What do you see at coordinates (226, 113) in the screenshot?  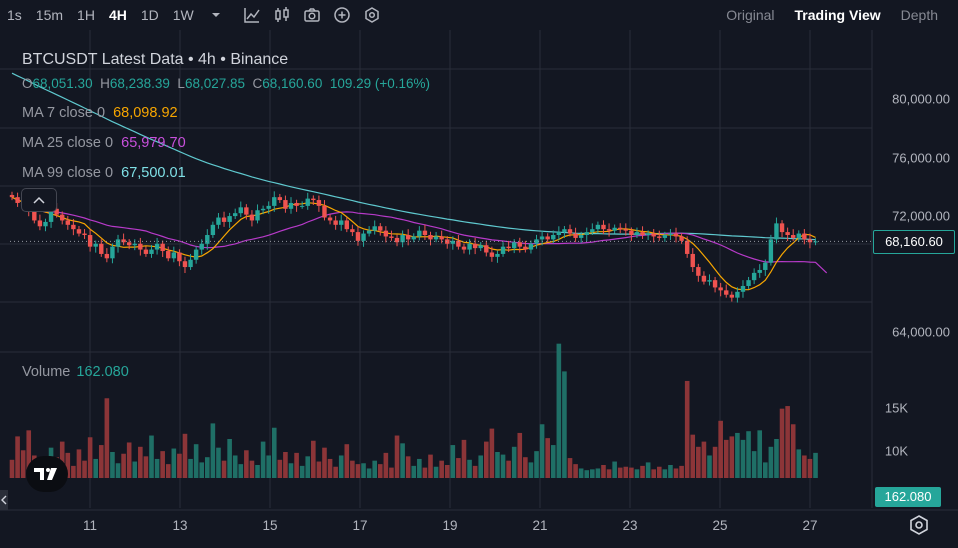 I see `ma7-row: MA 7 close 0 68,098.92` at bounding box center [226, 113].